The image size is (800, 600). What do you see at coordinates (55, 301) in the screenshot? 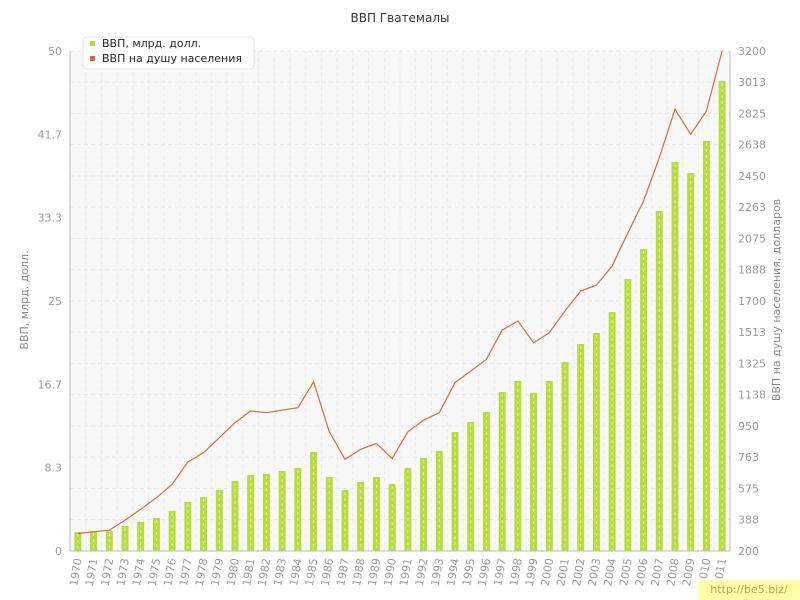
I see `left-tick-label: 25` at bounding box center [55, 301].